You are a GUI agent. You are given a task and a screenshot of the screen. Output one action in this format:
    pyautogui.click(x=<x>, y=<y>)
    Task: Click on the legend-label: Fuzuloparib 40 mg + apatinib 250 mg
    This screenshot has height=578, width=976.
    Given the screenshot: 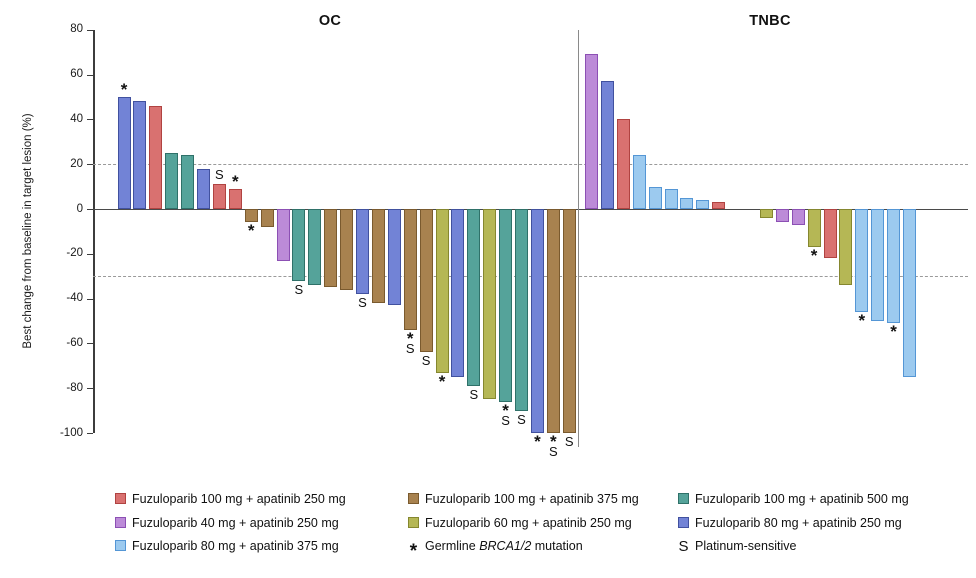 What is the action you would take?
    pyautogui.click(x=235, y=522)
    